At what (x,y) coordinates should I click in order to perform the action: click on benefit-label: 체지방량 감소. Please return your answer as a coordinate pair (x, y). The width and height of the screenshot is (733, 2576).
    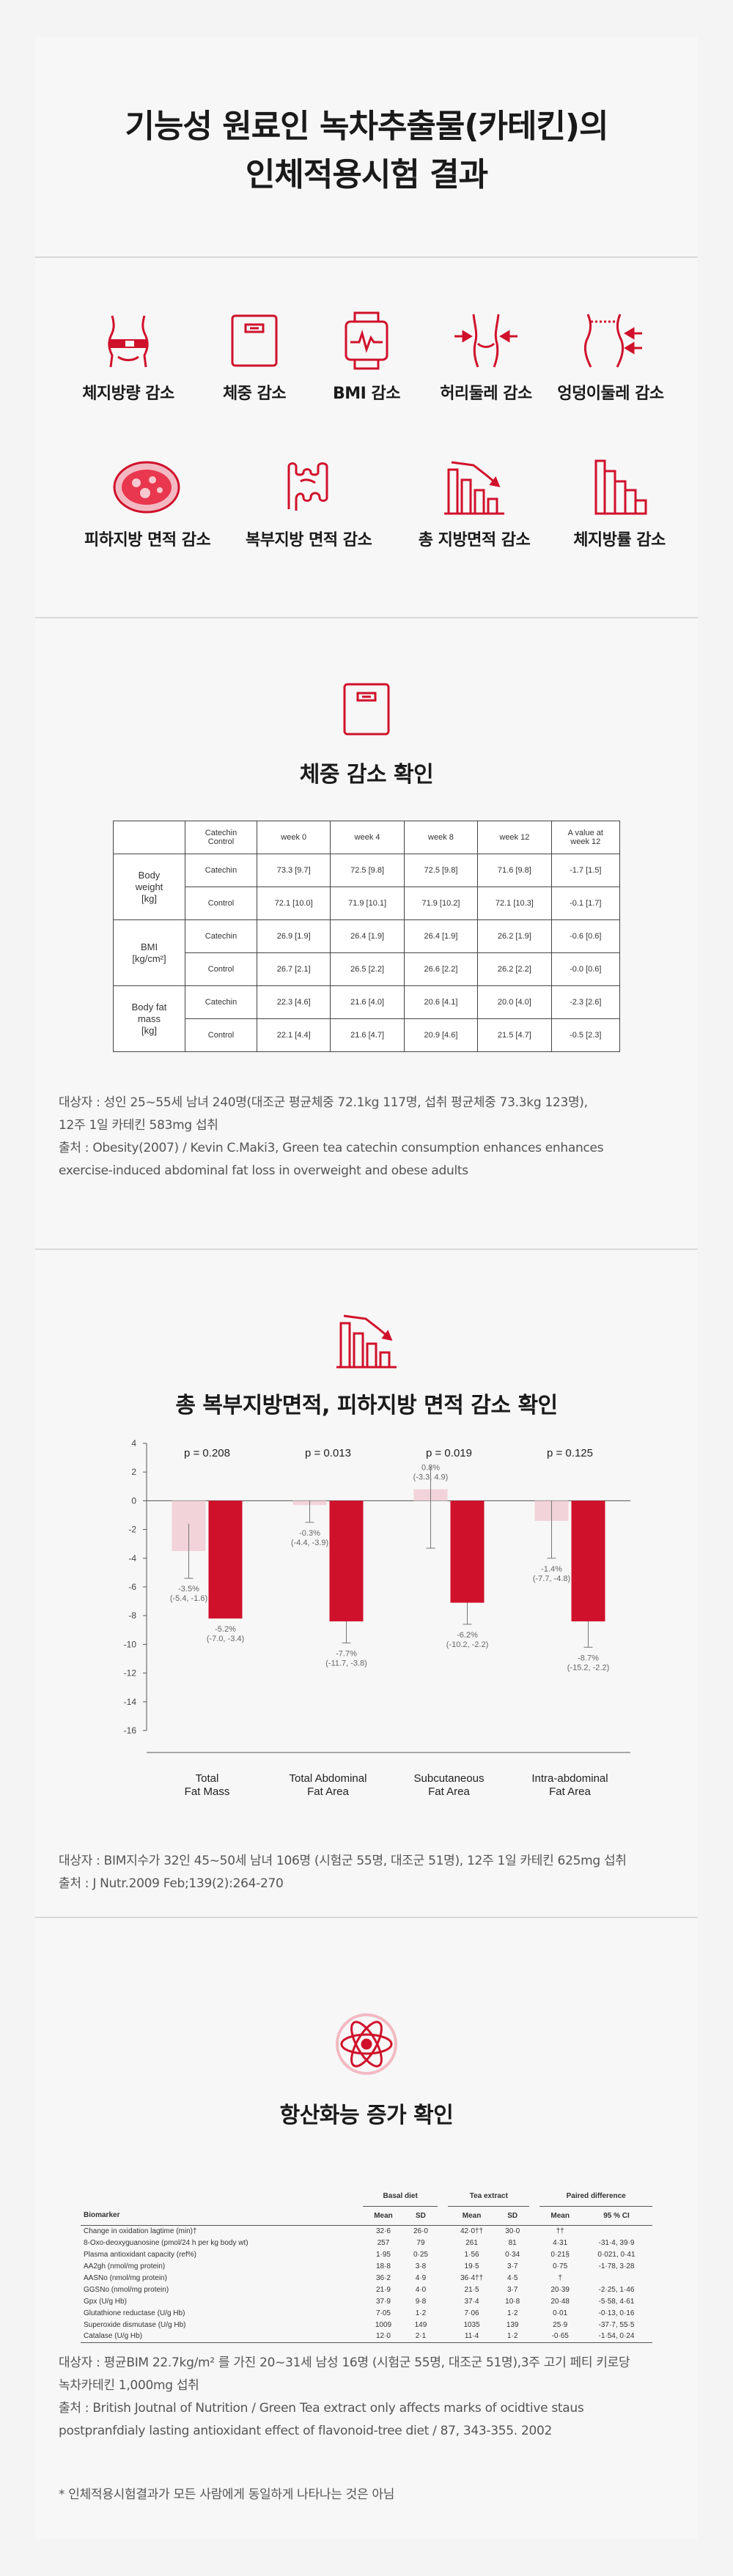
    Looking at the image, I should click on (128, 394).